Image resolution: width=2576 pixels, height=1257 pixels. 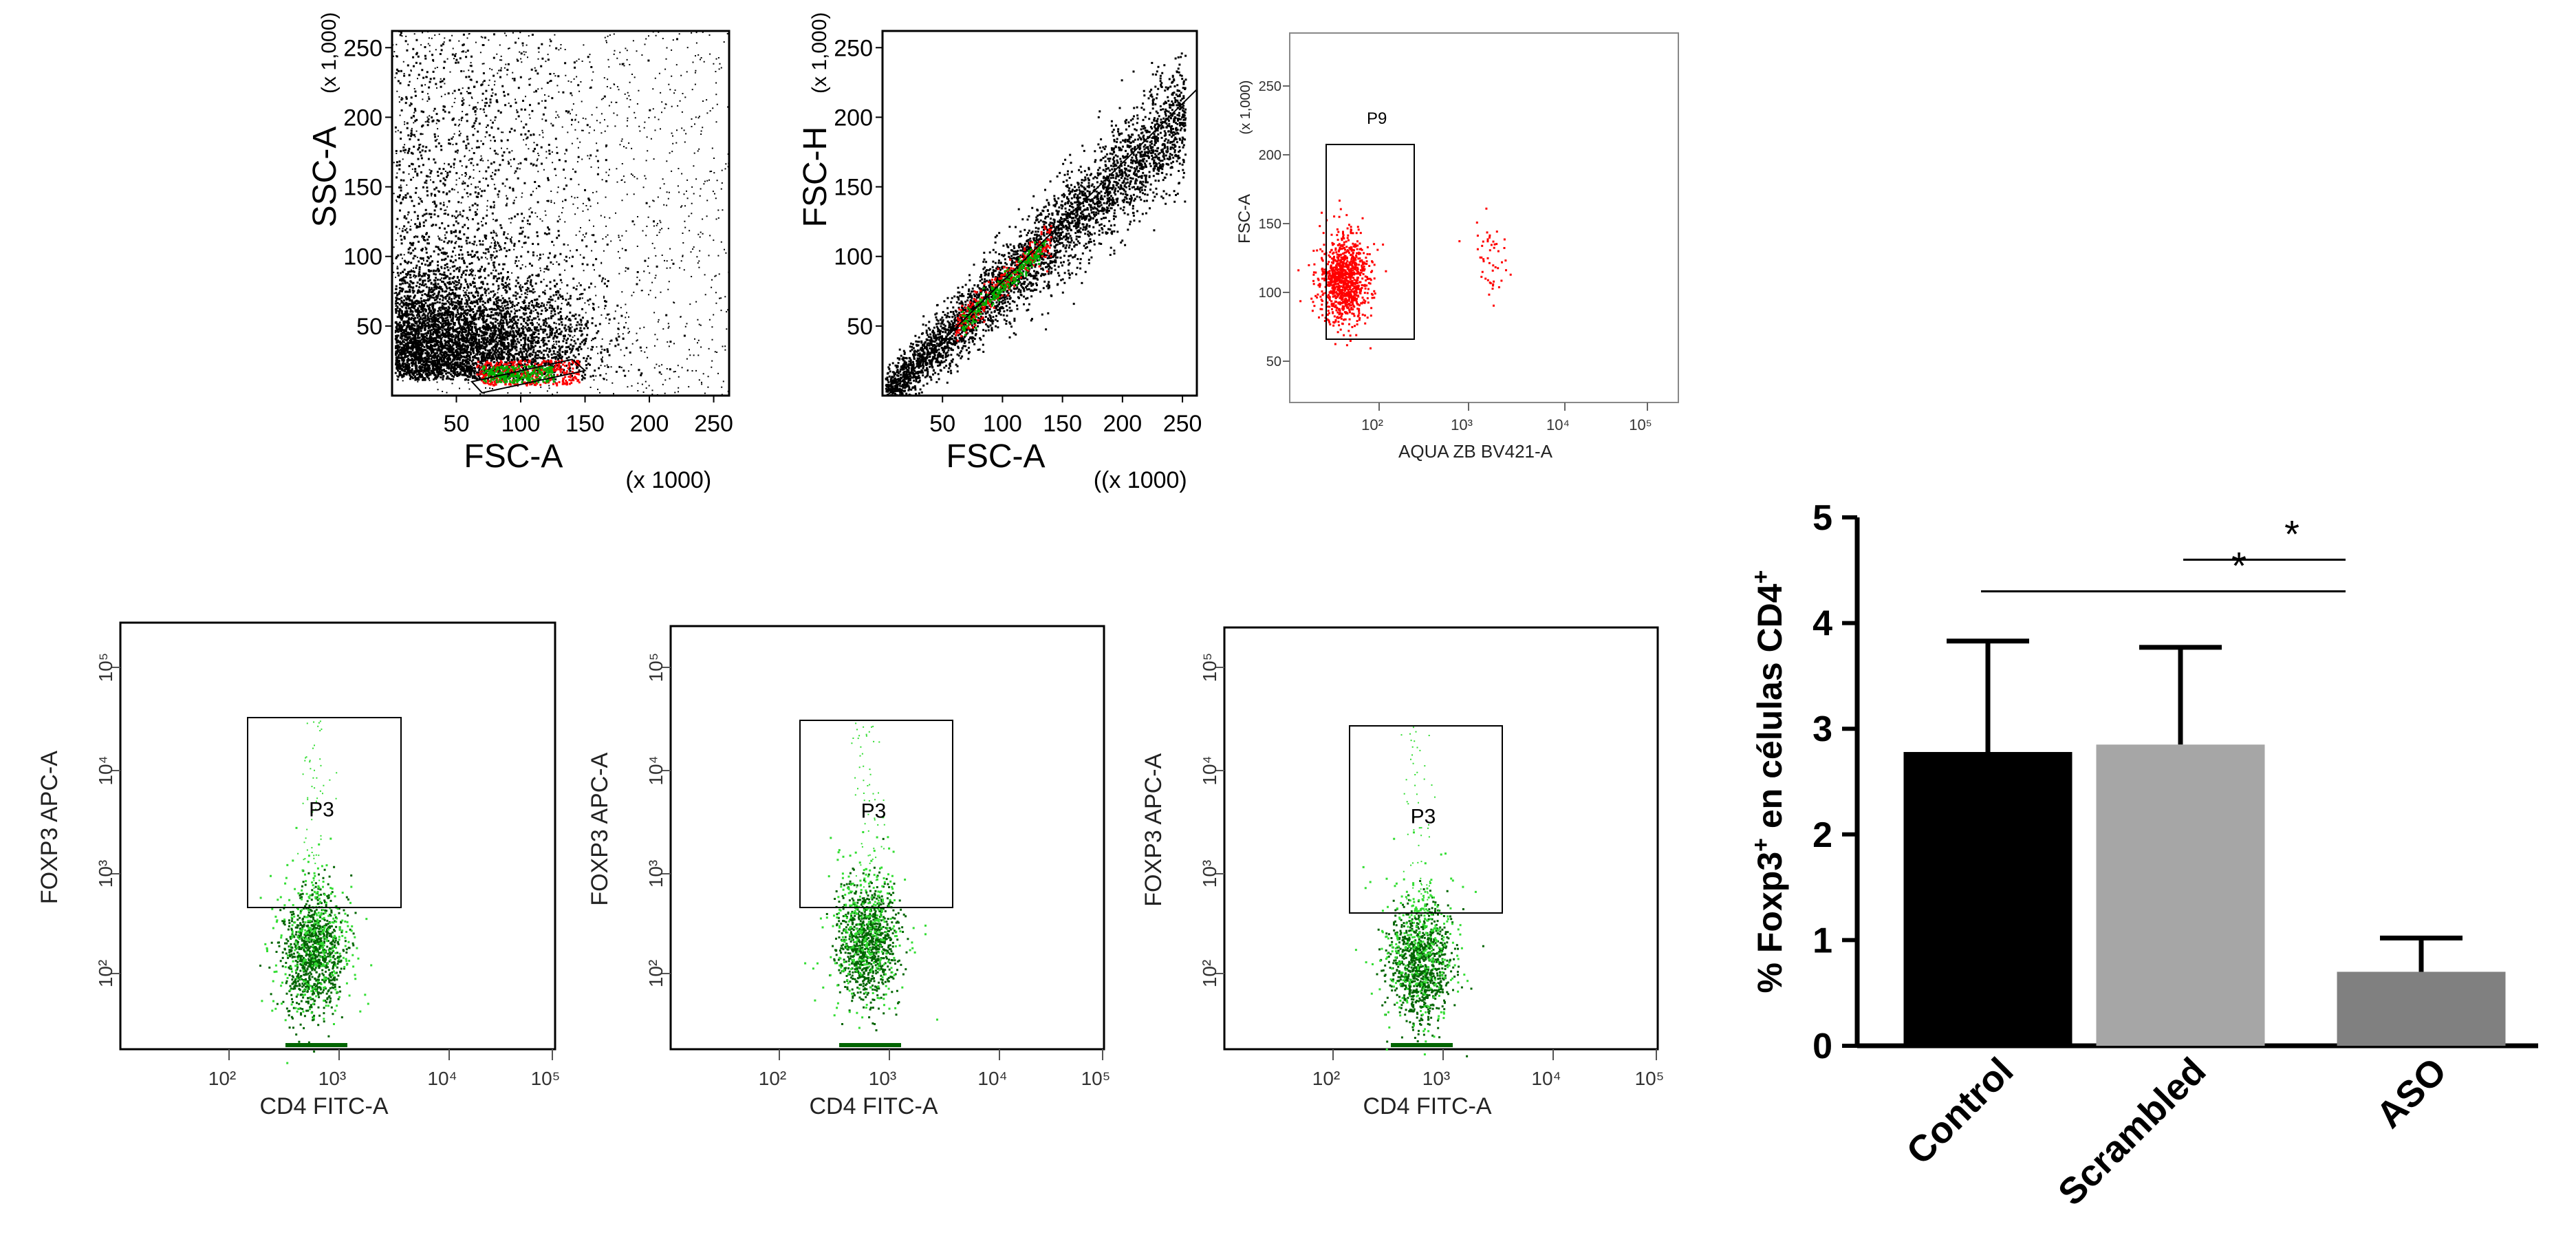 I want to click on x-tick-label: 150, so click(x=1062, y=424).